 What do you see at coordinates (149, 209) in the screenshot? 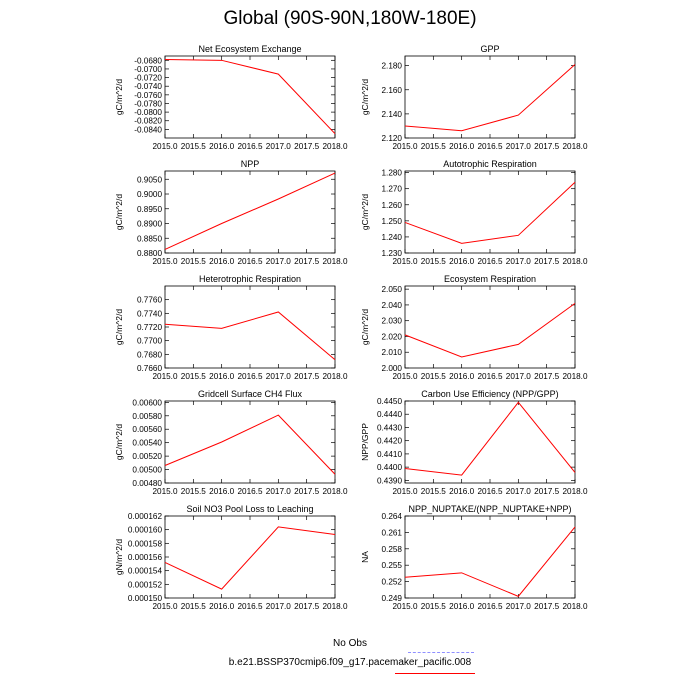
I see `y-tick-label: 0.8950` at bounding box center [149, 209].